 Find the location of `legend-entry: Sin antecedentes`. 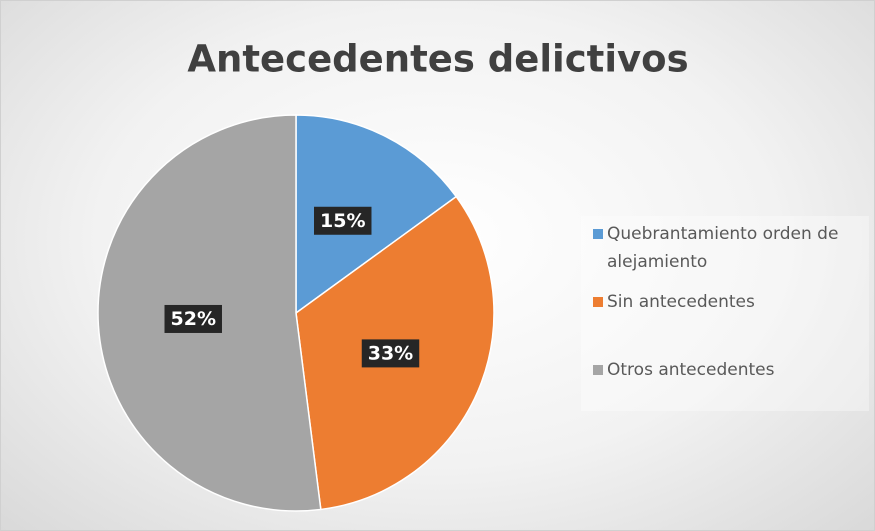

legend-entry: Sin antecedentes is located at coordinates (727, 302).